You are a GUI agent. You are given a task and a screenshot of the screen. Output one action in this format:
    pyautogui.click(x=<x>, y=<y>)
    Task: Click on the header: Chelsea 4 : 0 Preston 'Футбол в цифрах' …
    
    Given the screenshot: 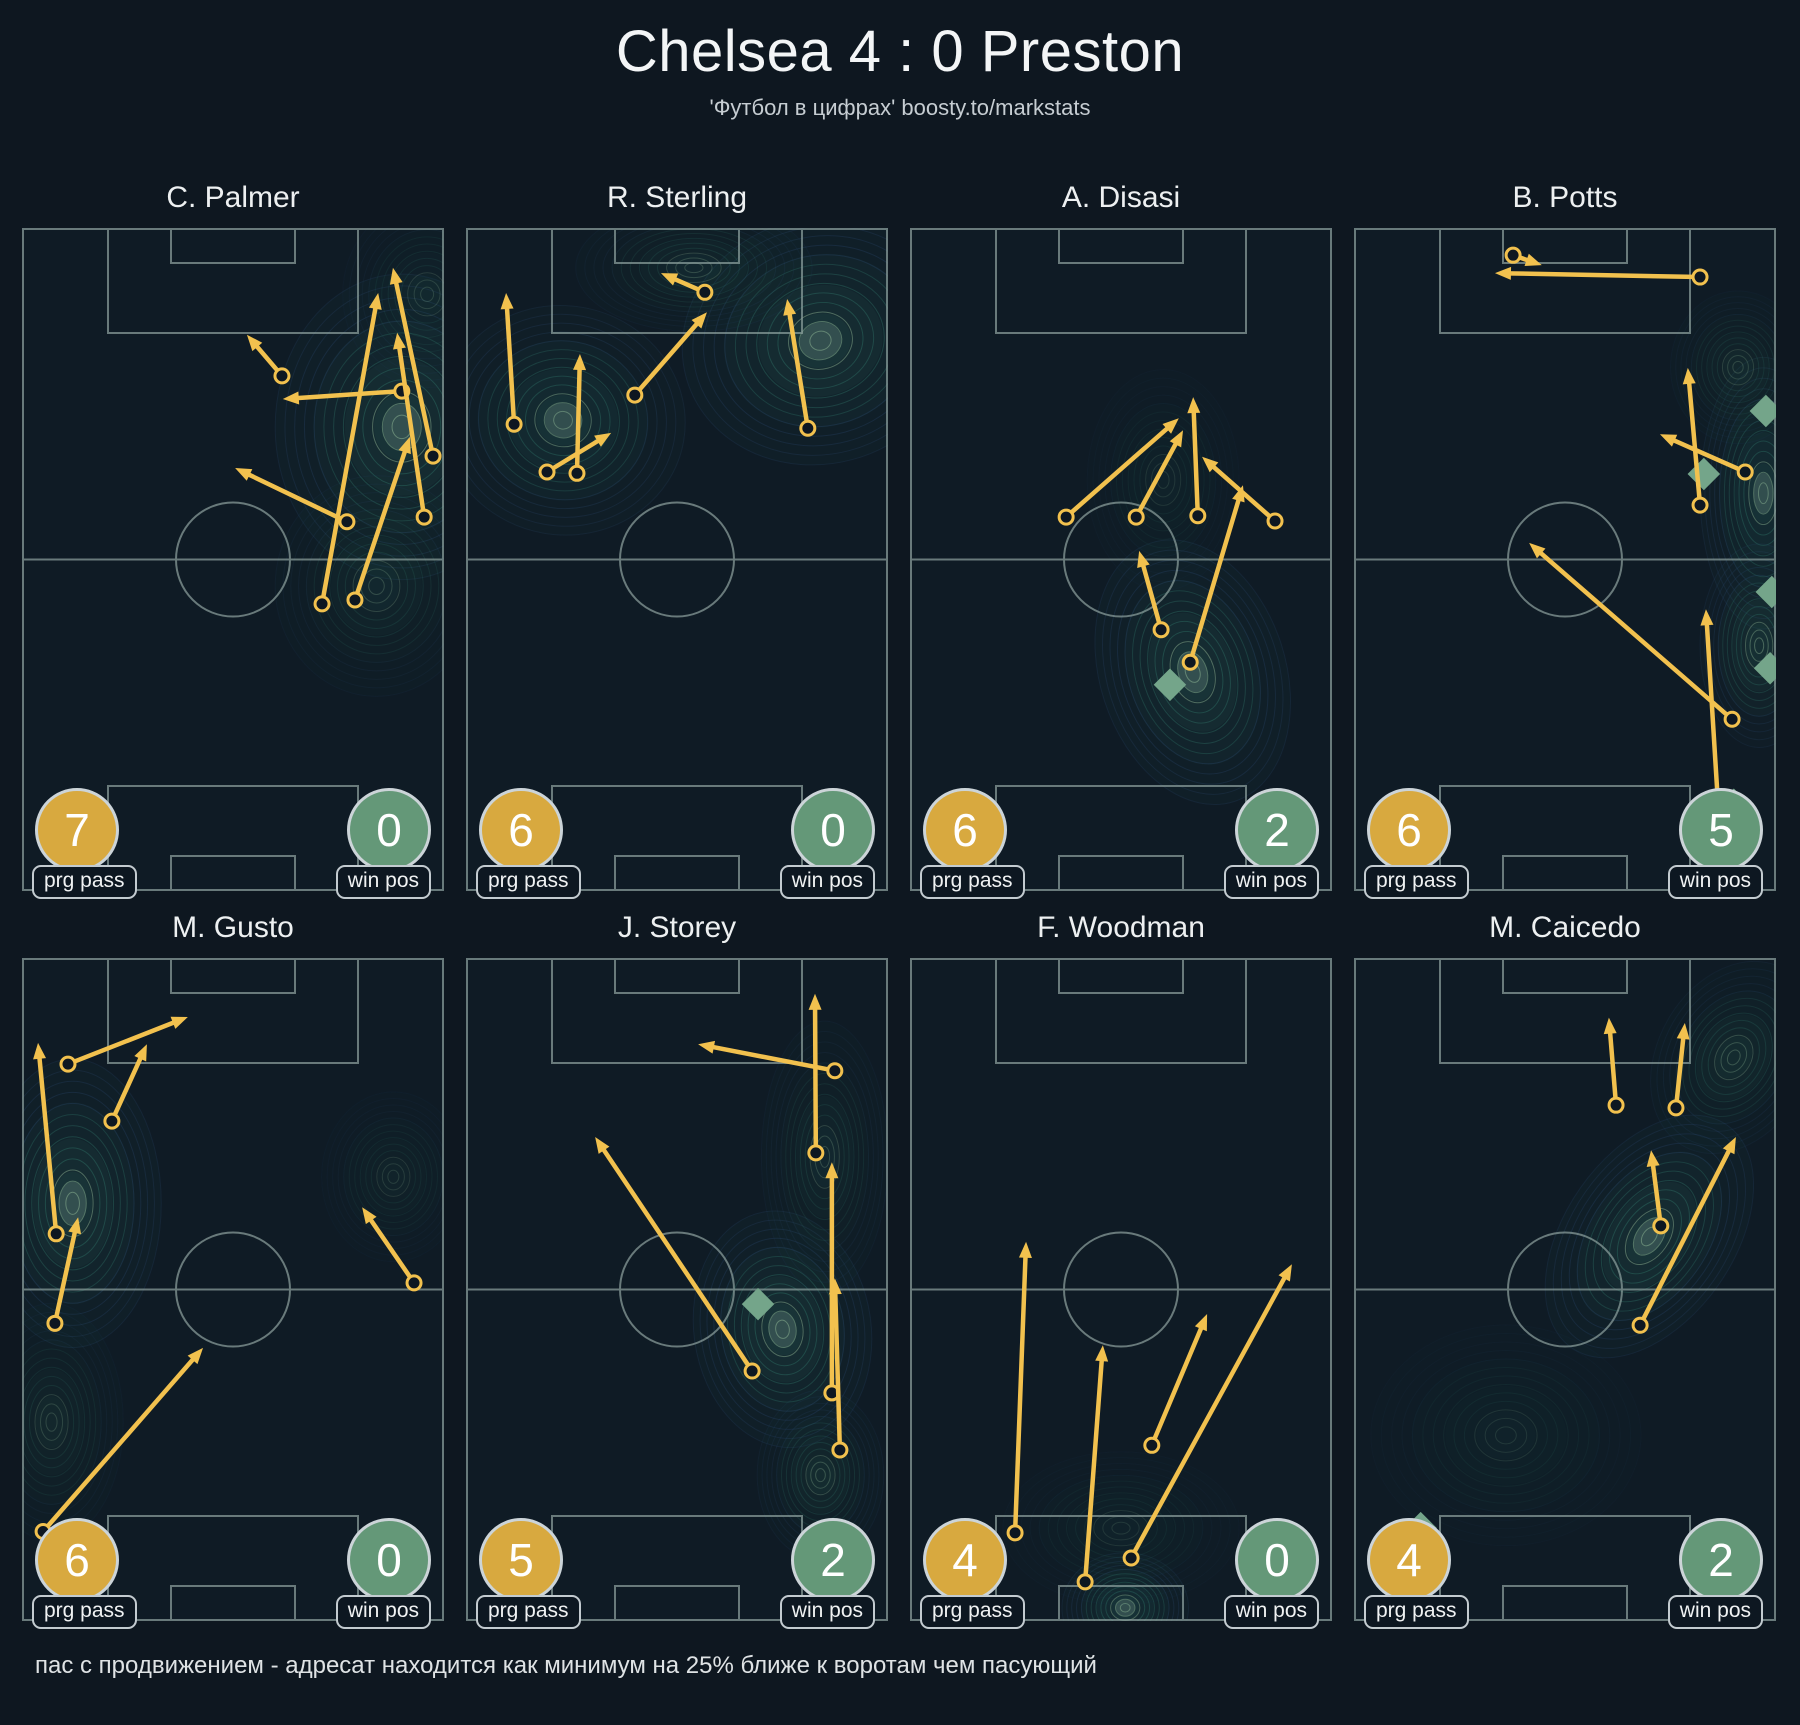 What is the action you would take?
    pyautogui.click(x=900, y=69)
    